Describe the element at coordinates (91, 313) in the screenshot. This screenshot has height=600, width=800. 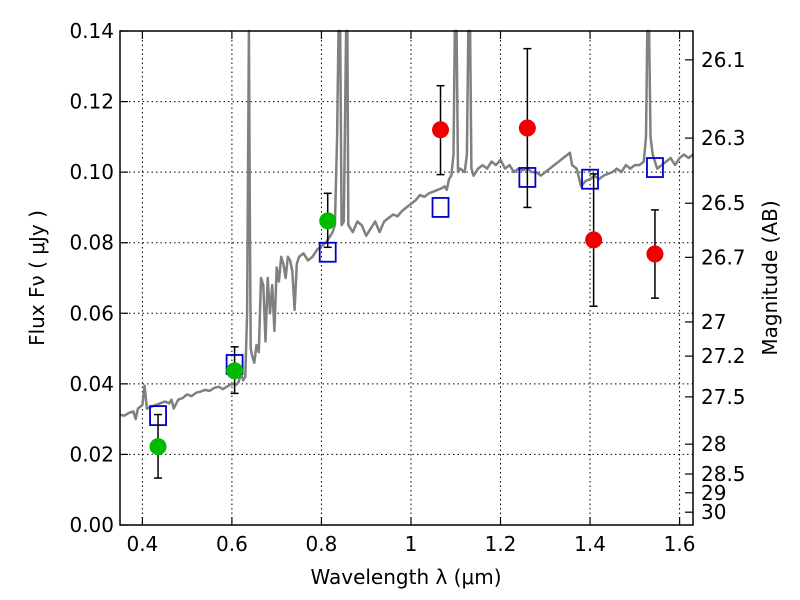
I see `y-tick-label: 0.06` at that location.